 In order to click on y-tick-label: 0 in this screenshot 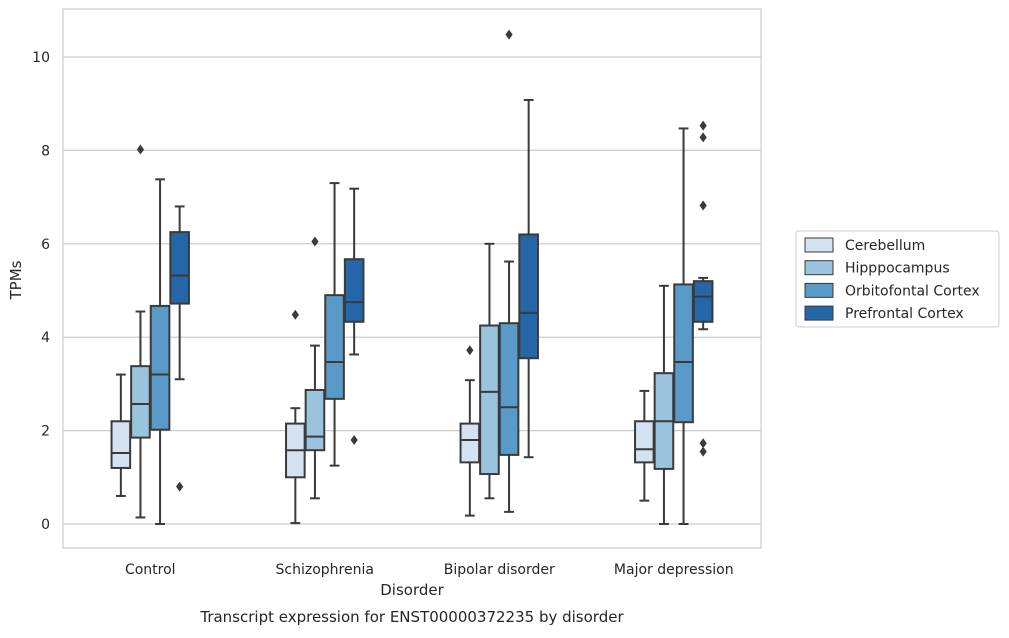, I will do `click(45, 525)`.